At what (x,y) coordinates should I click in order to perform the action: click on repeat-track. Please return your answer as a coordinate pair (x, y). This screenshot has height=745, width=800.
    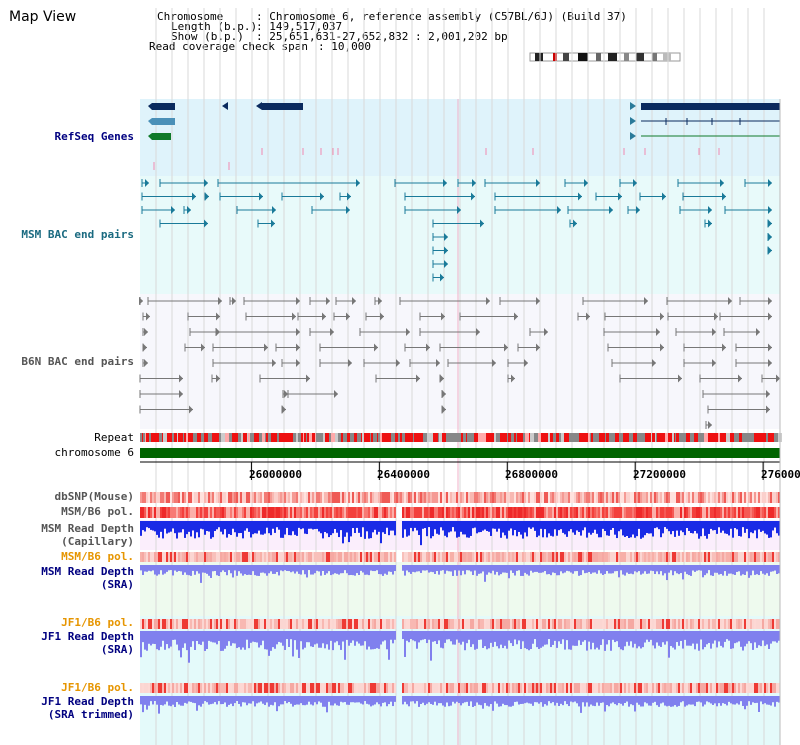
    Looking at the image, I should click on (461, 437).